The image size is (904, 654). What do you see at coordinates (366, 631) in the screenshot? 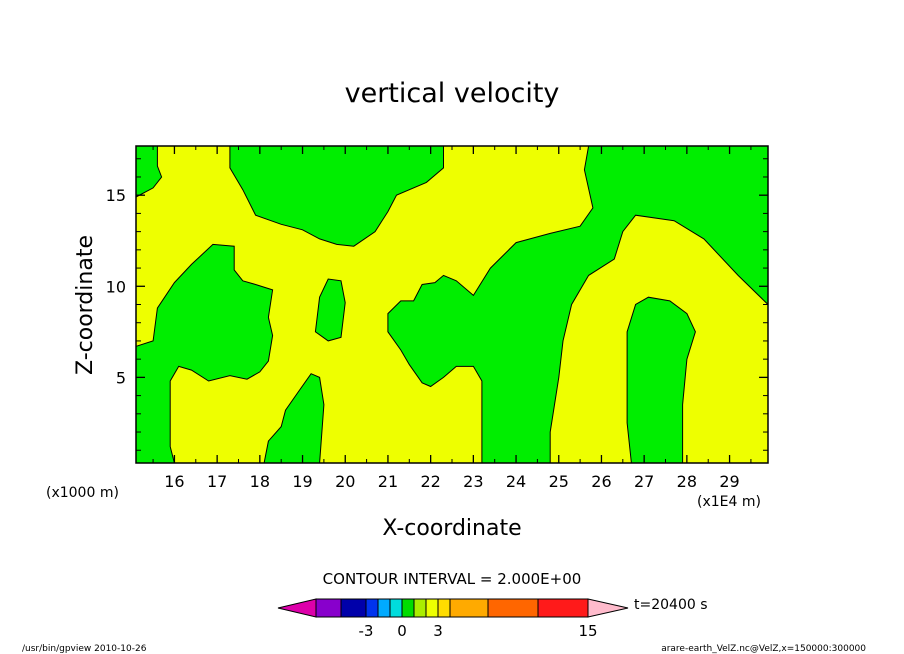
I see `colorbar-tick-label: -3` at bounding box center [366, 631].